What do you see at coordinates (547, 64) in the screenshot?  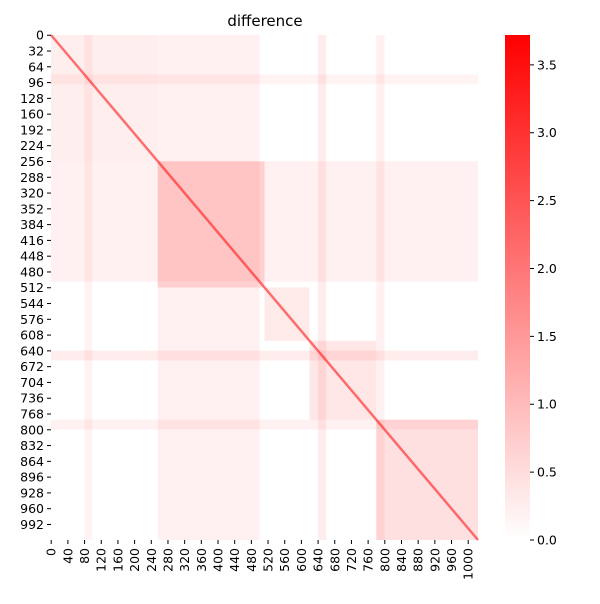 I see `colorbar-tick-label: 3.5` at bounding box center [547, 64].